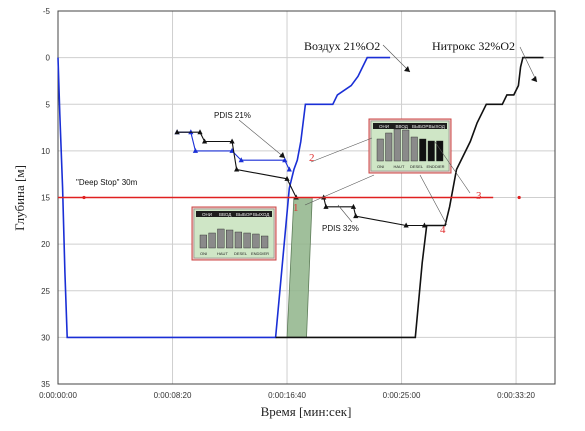  I want to click on annotation-label: Воздух 21%O2, so click(342, 46).